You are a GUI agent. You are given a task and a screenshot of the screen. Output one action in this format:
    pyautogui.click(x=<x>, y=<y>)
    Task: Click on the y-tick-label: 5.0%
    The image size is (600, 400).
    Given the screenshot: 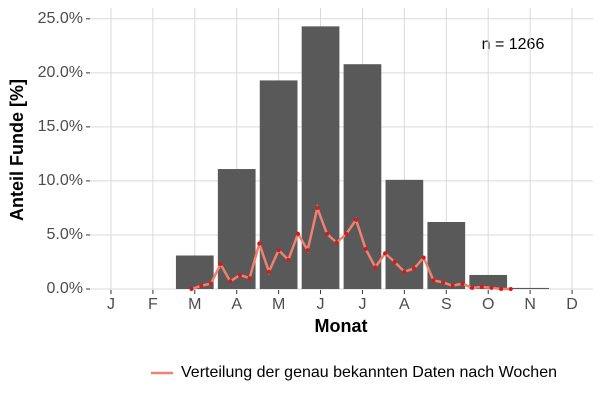 What is the action you would take?
    pyautogui.click(x=65, y=234)
    